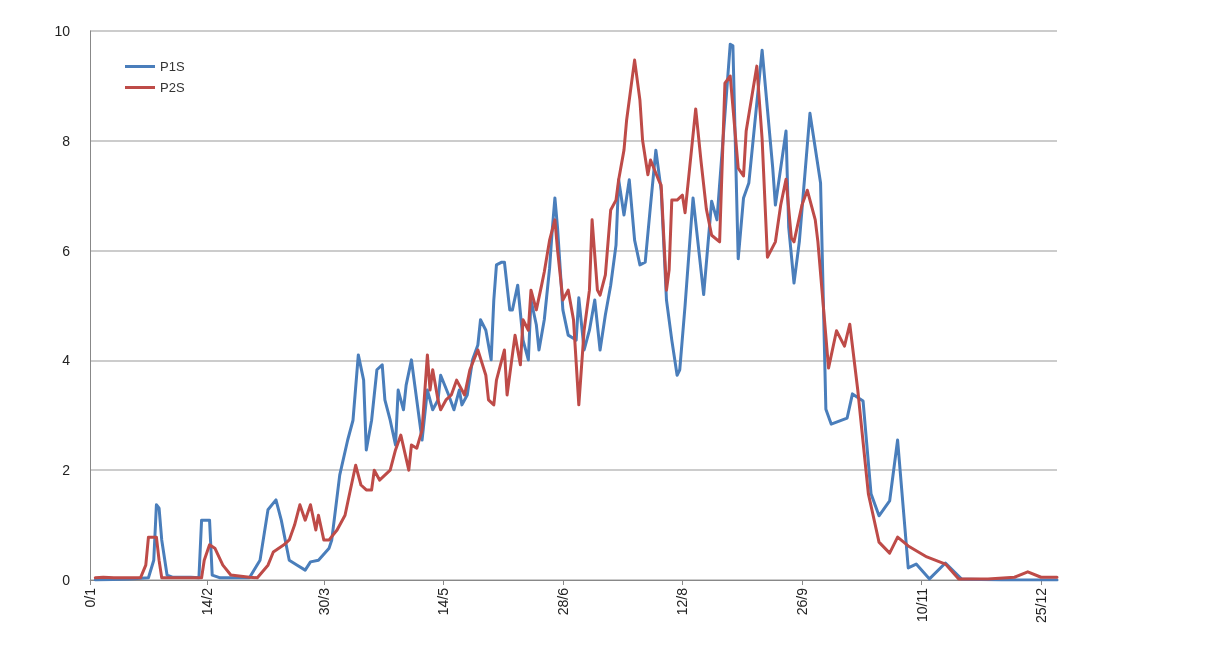 This screenshot has height=645, width=1213. What do you see at coordinates (323, 601) in the screenshot?
I see `x-tick-label: 30/3` at bounding box center [323, 601].